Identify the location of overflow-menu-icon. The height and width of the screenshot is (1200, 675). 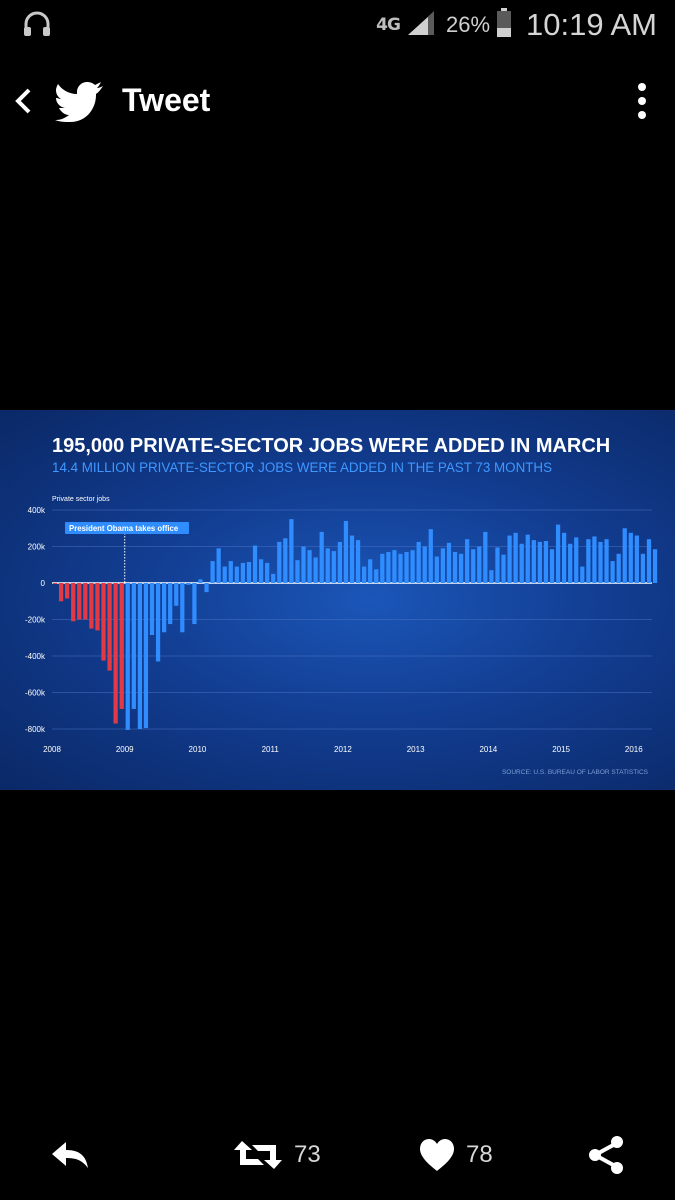
(642, 101).